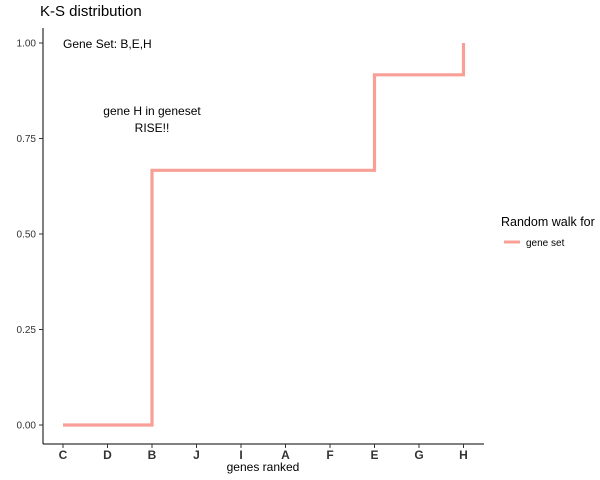  Describe the element at coordinates (240, 455) in the screenshot. I see `x-tick-label: I` at that location.